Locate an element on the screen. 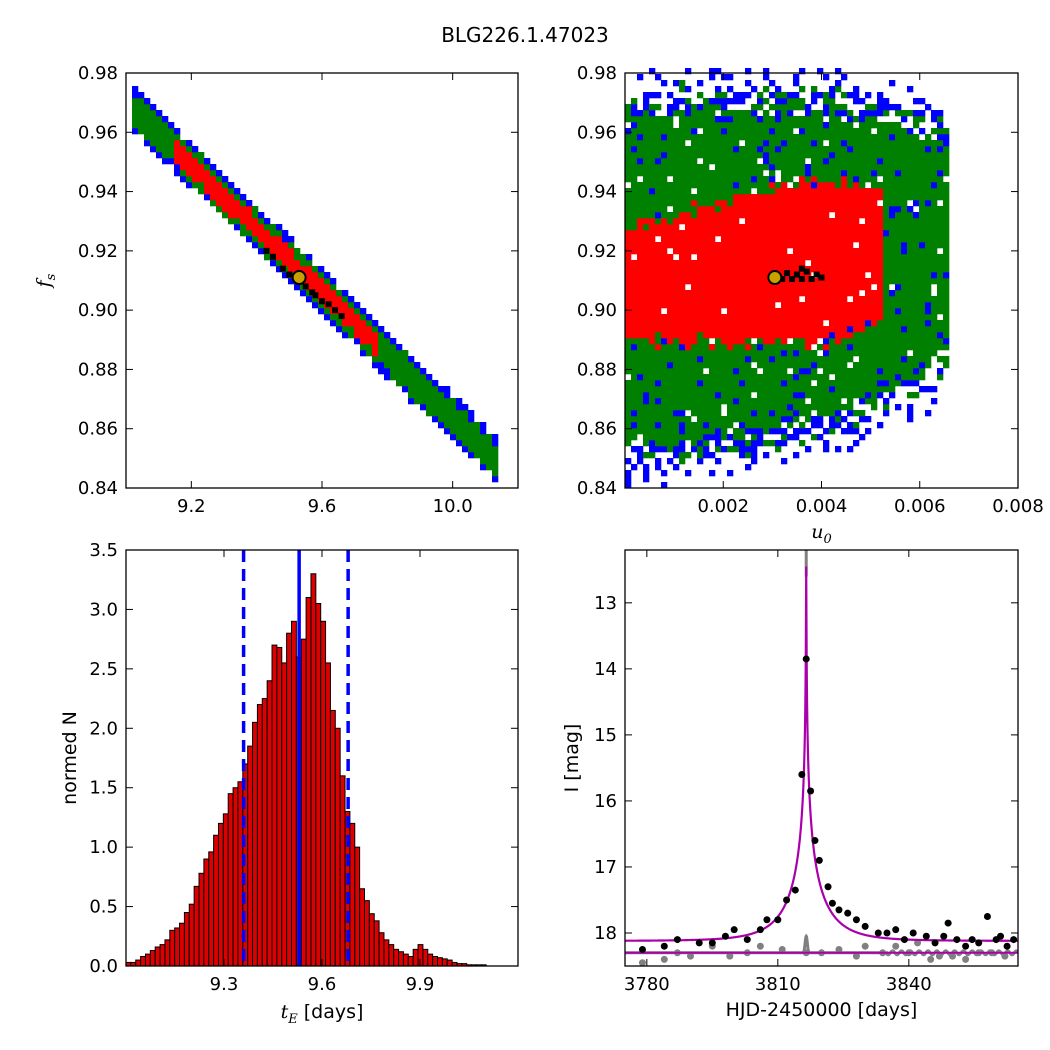  residual-point is located at coordinates (642, 962).